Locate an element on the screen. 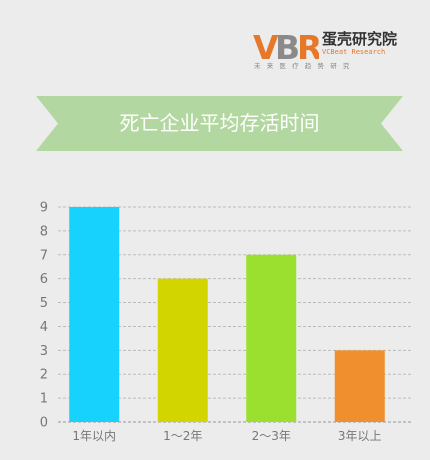  x-tick-label: 1～2年 is located at coordinates (182, 436).